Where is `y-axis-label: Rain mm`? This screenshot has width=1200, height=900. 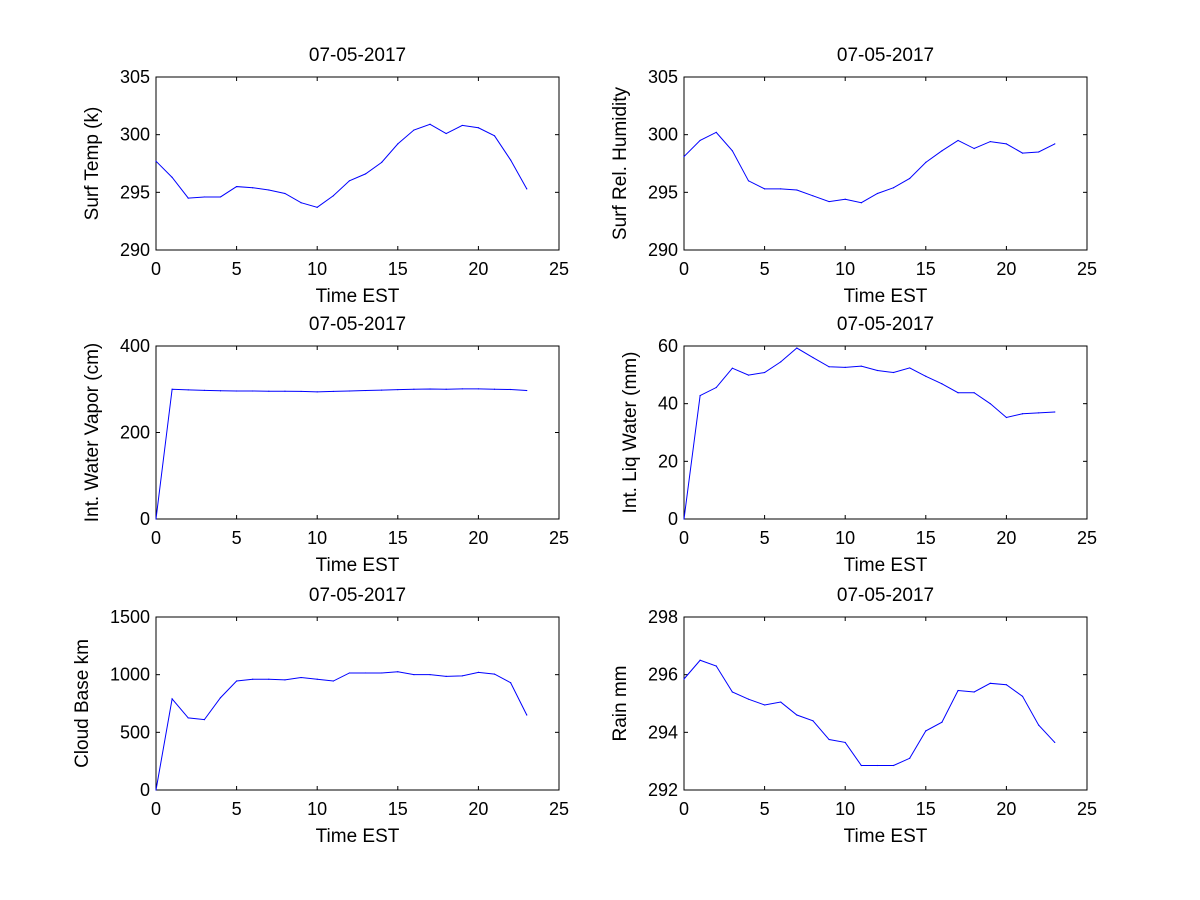 y-axis-label: Rain mm is located at coordinates (620, 703).